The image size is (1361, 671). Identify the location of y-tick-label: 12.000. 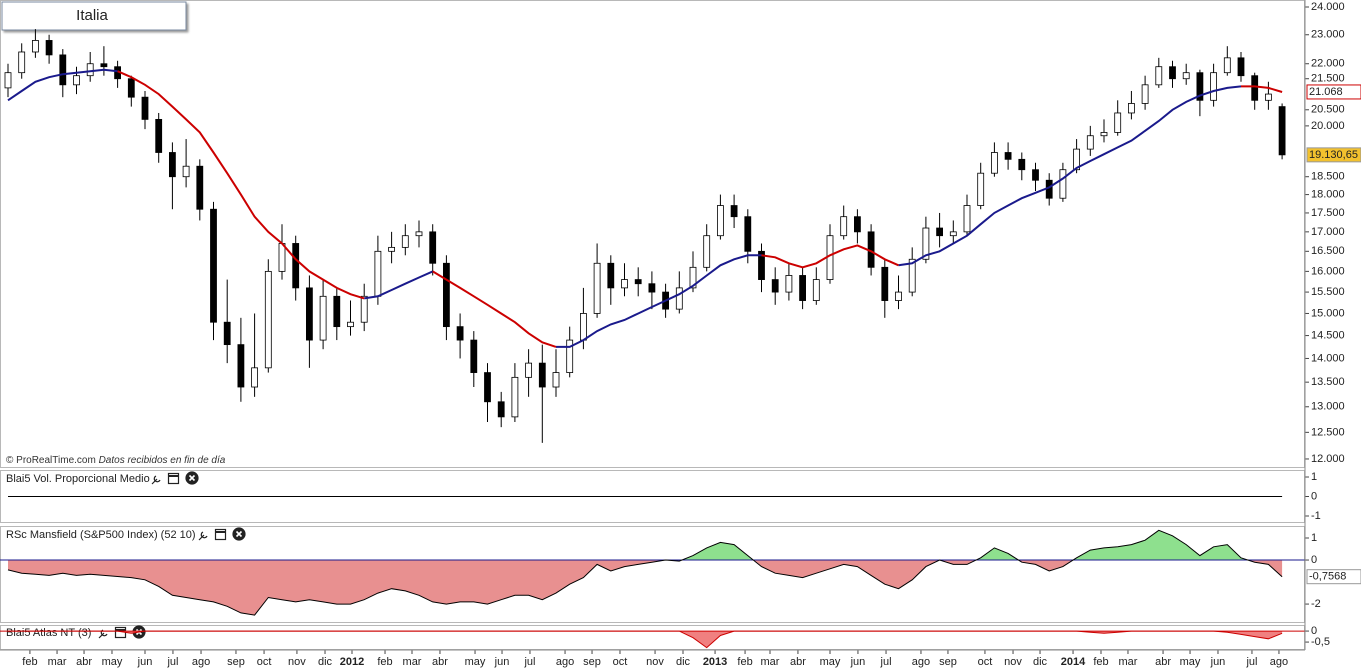
(1328, 459).